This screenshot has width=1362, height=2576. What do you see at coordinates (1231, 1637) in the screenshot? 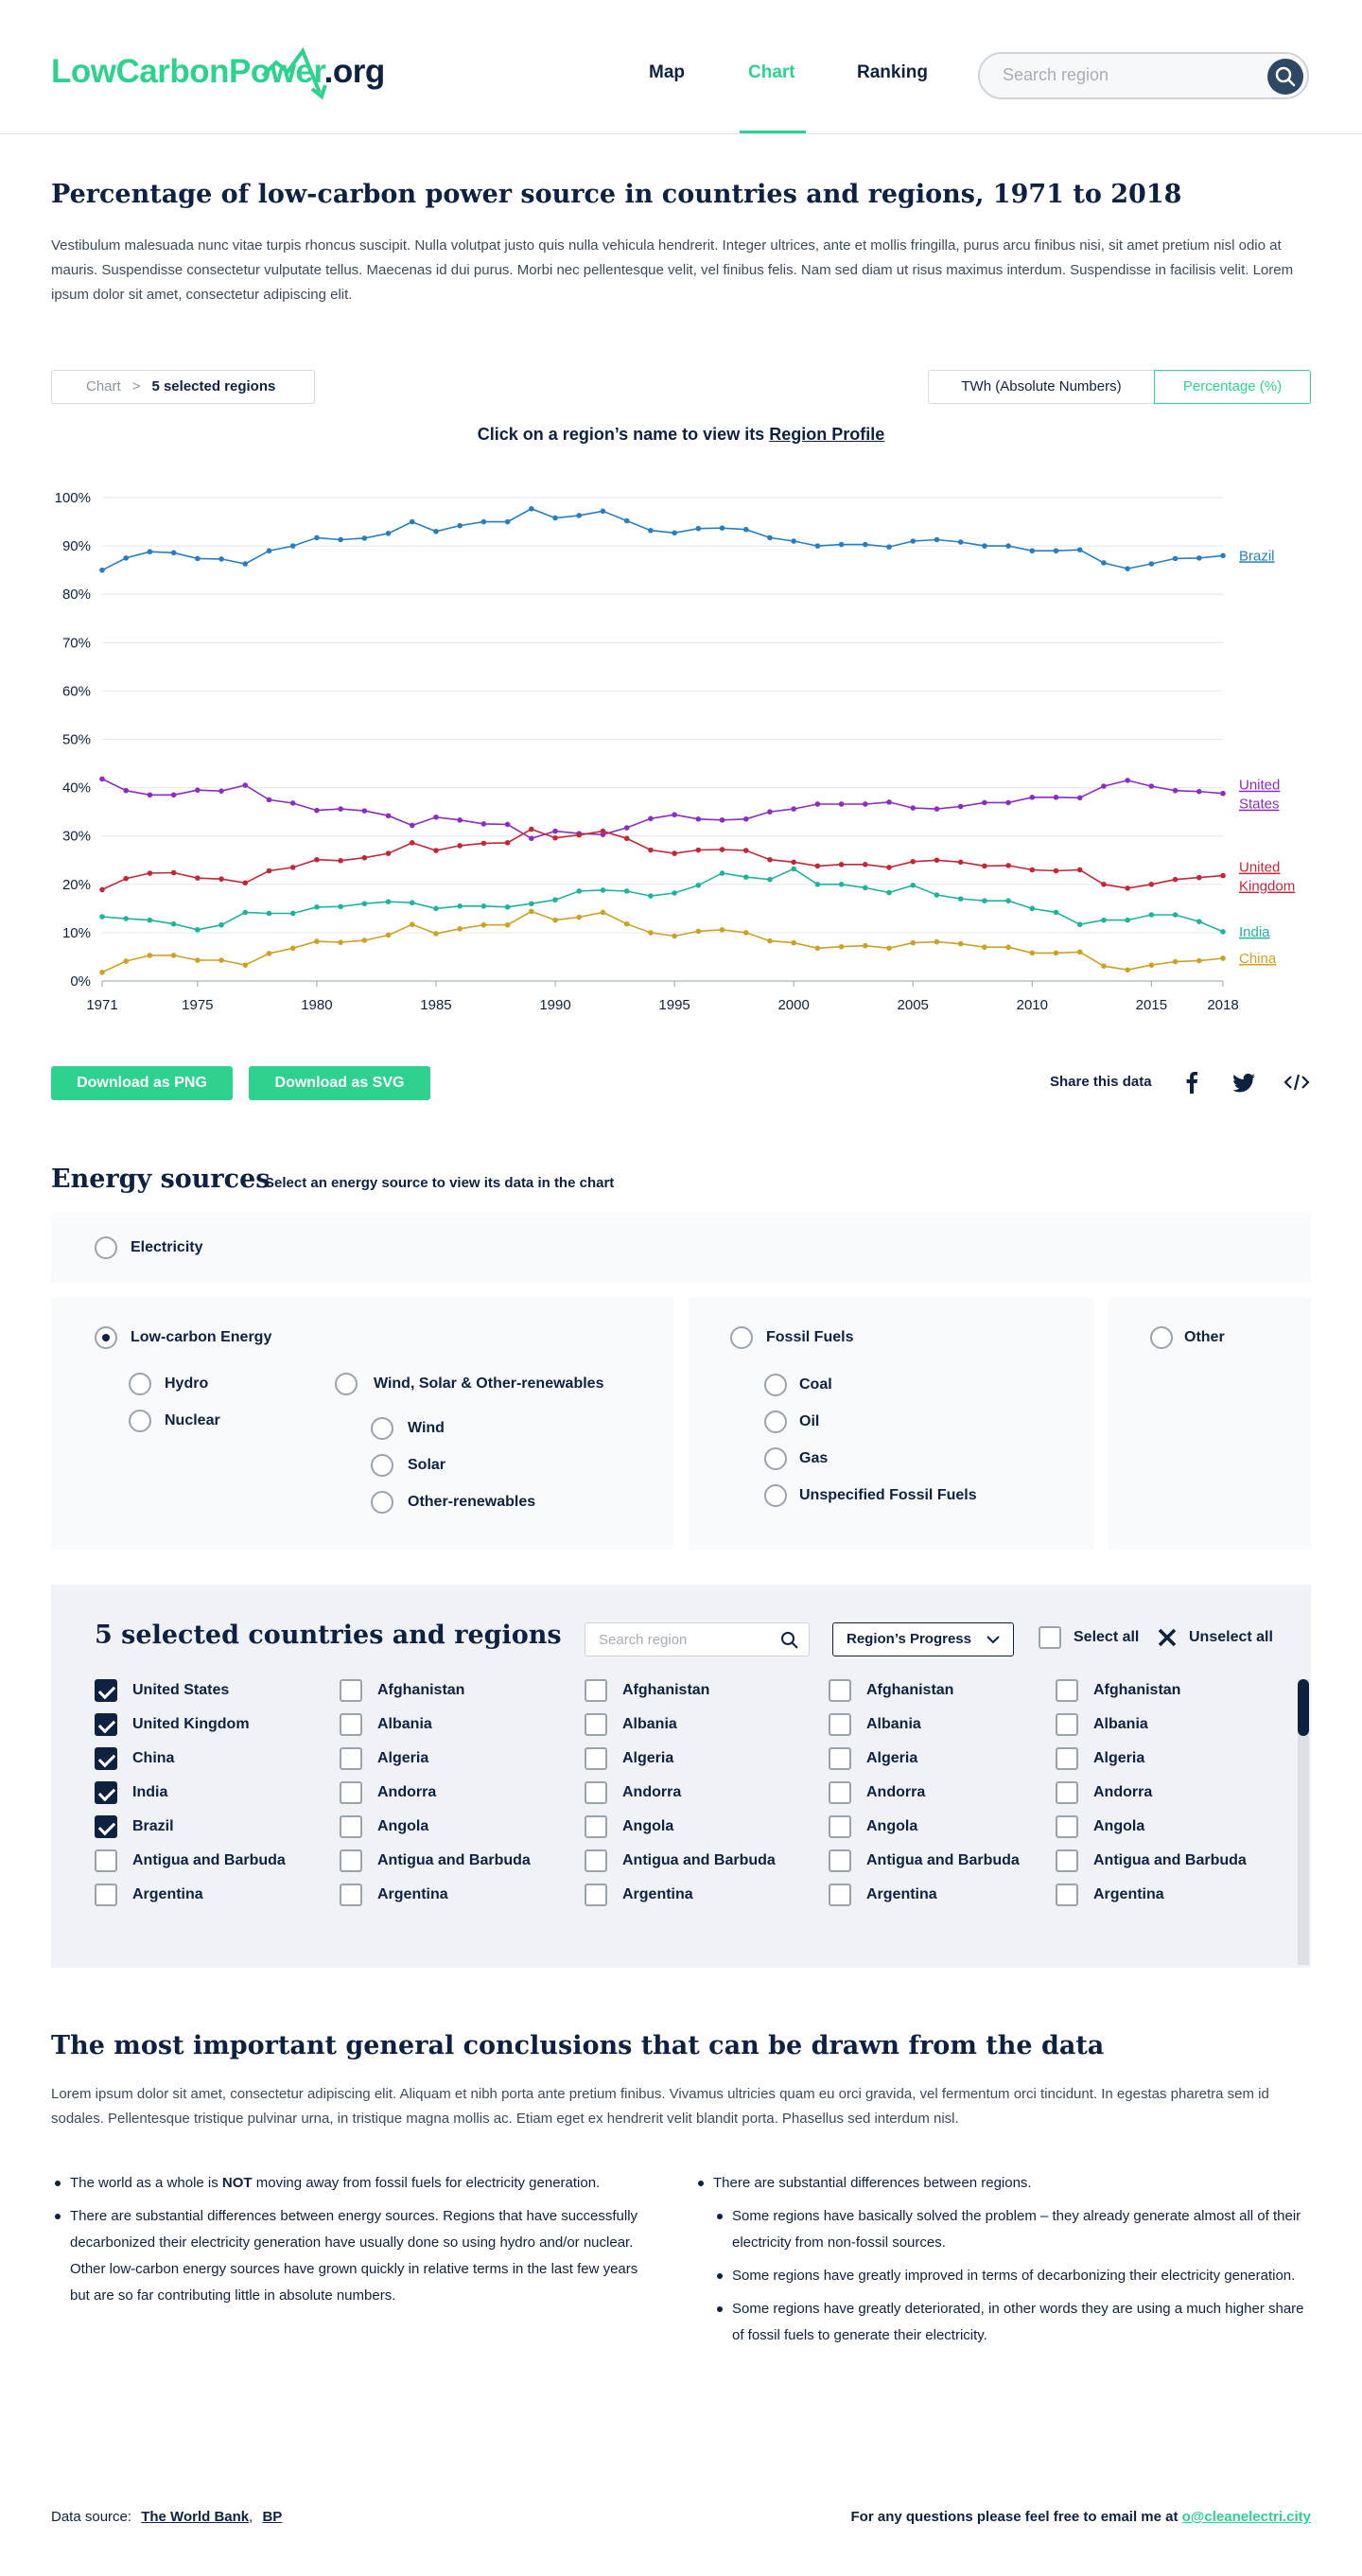
I see `unselect-all-button: Unselect all` at bounding box center [1231, 1637].